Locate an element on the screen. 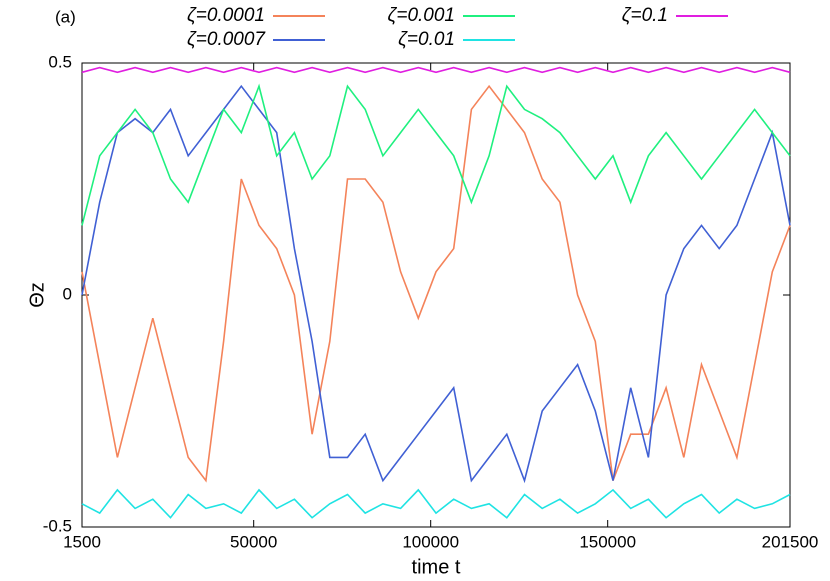  y-tick-label: 0 is located at coordinates (67, 293).